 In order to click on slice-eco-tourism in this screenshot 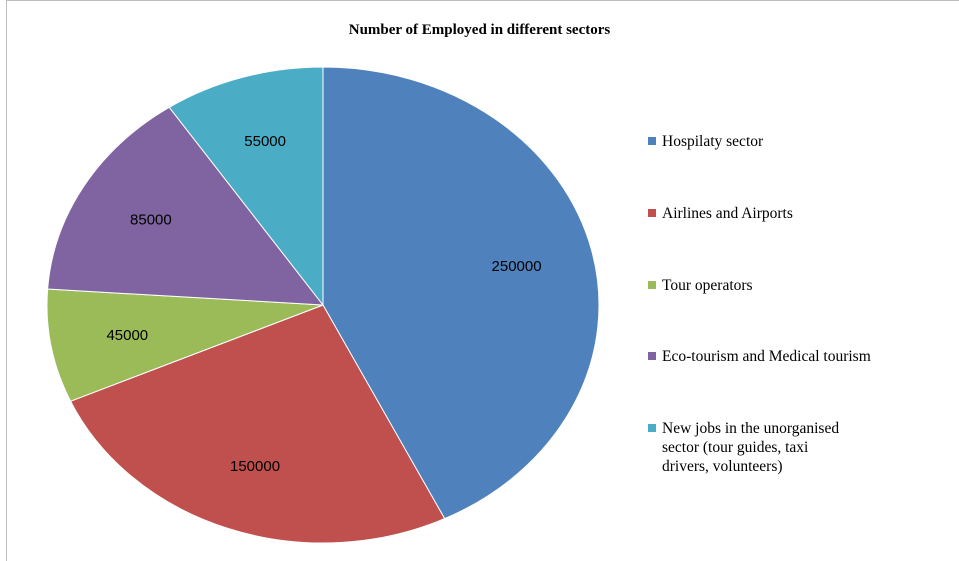, I will do `click(186, 206)`.